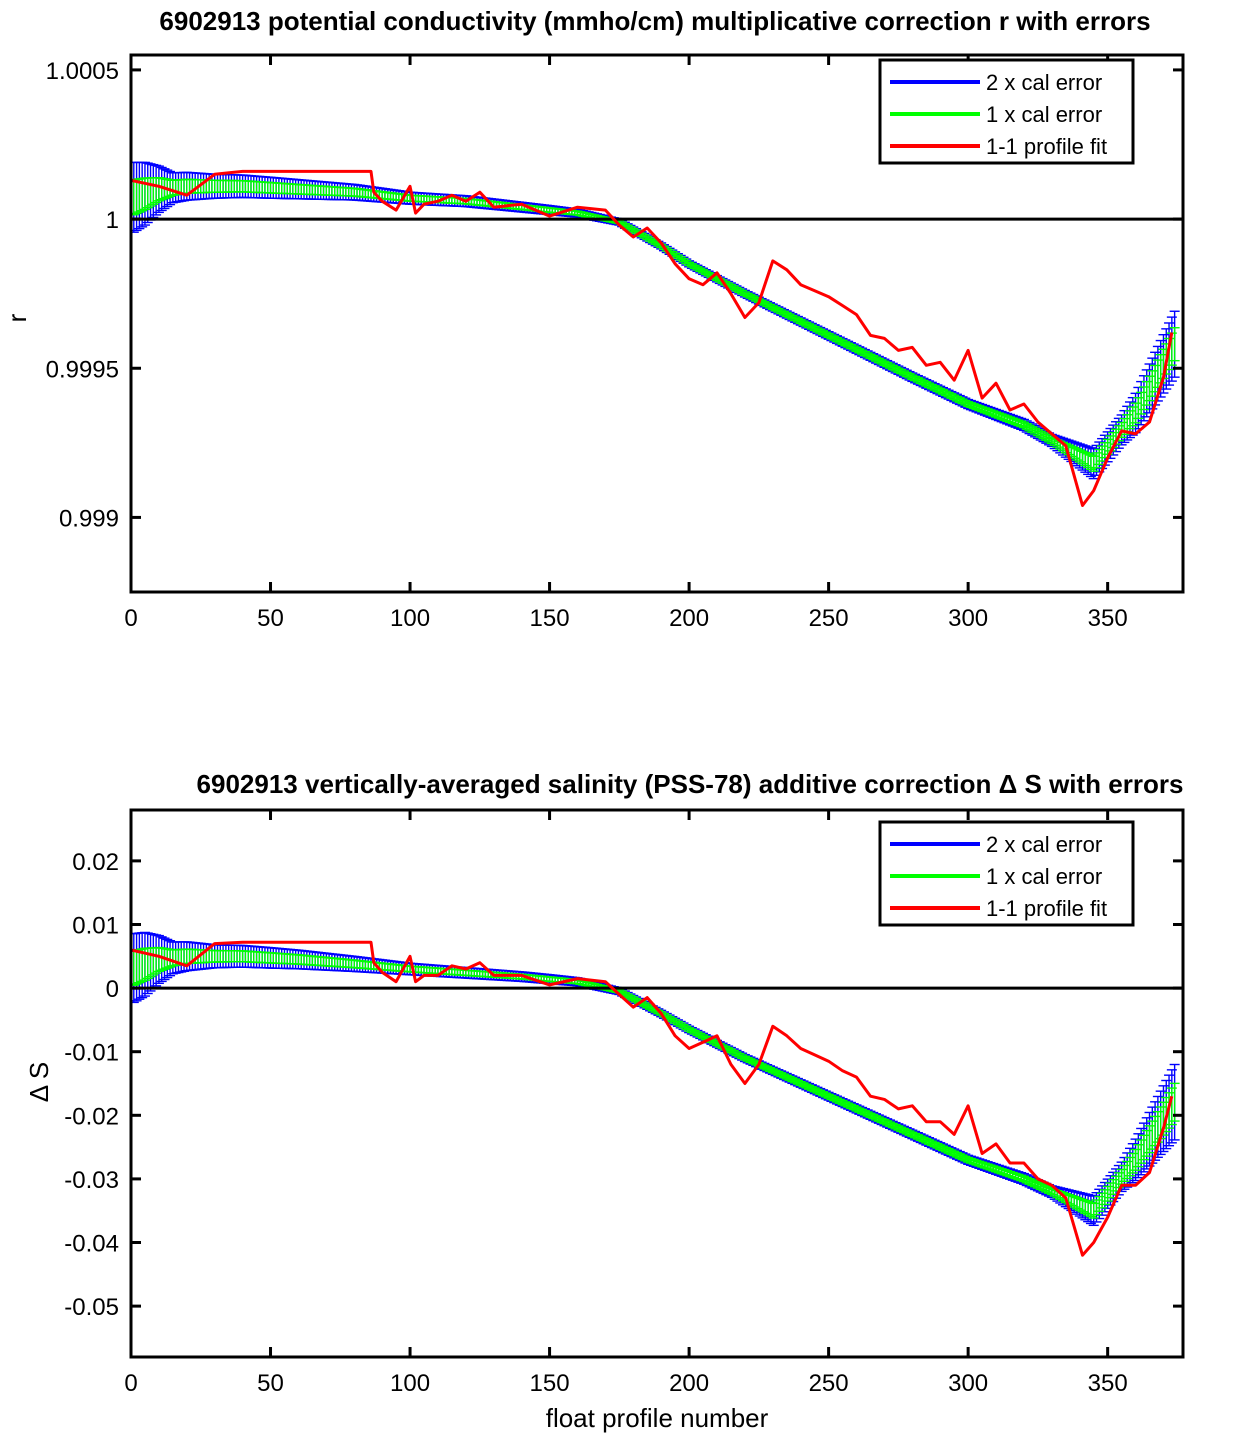 Image resolution: width=1260 pixels, height=1435 pixels. Describe the element at coordinates (112, 989) in the screenshot. I see `y-tick-label: 0` at that location.